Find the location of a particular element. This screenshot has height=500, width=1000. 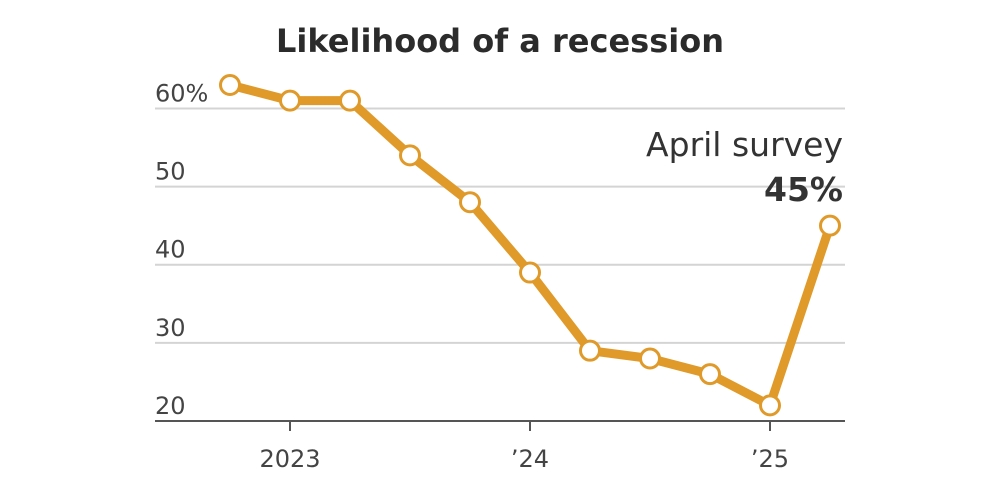

y-axis-ticks: 60% 50 40 30 20 is located at coordinates (181, 249).